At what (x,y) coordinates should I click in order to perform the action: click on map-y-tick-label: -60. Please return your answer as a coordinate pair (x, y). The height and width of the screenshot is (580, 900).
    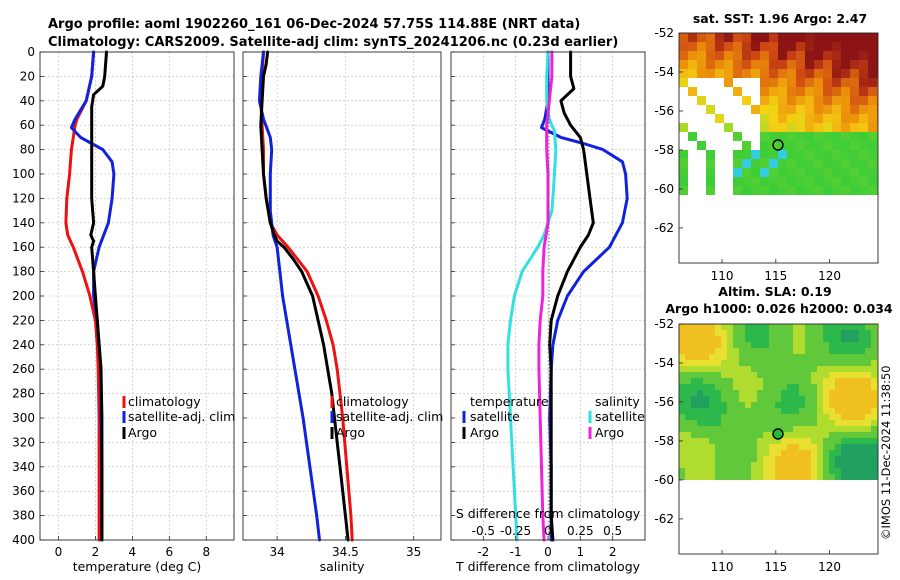
    Looking at the image, I should click on (664, 480).